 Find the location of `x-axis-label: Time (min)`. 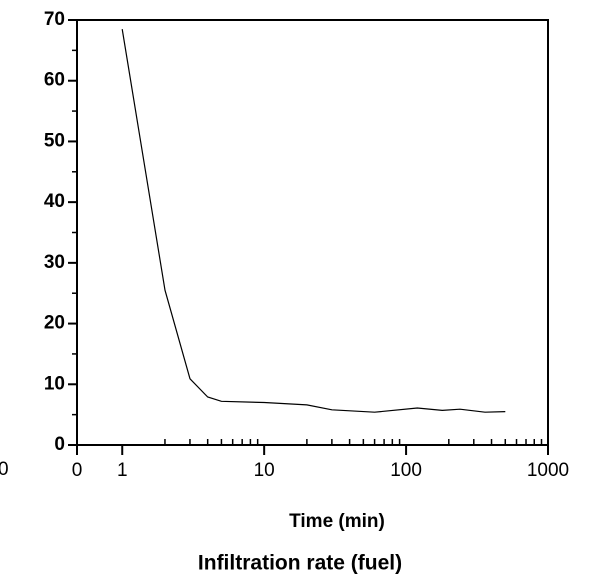

x-axis-label: Time (min) is located at coordinates (337, 521).